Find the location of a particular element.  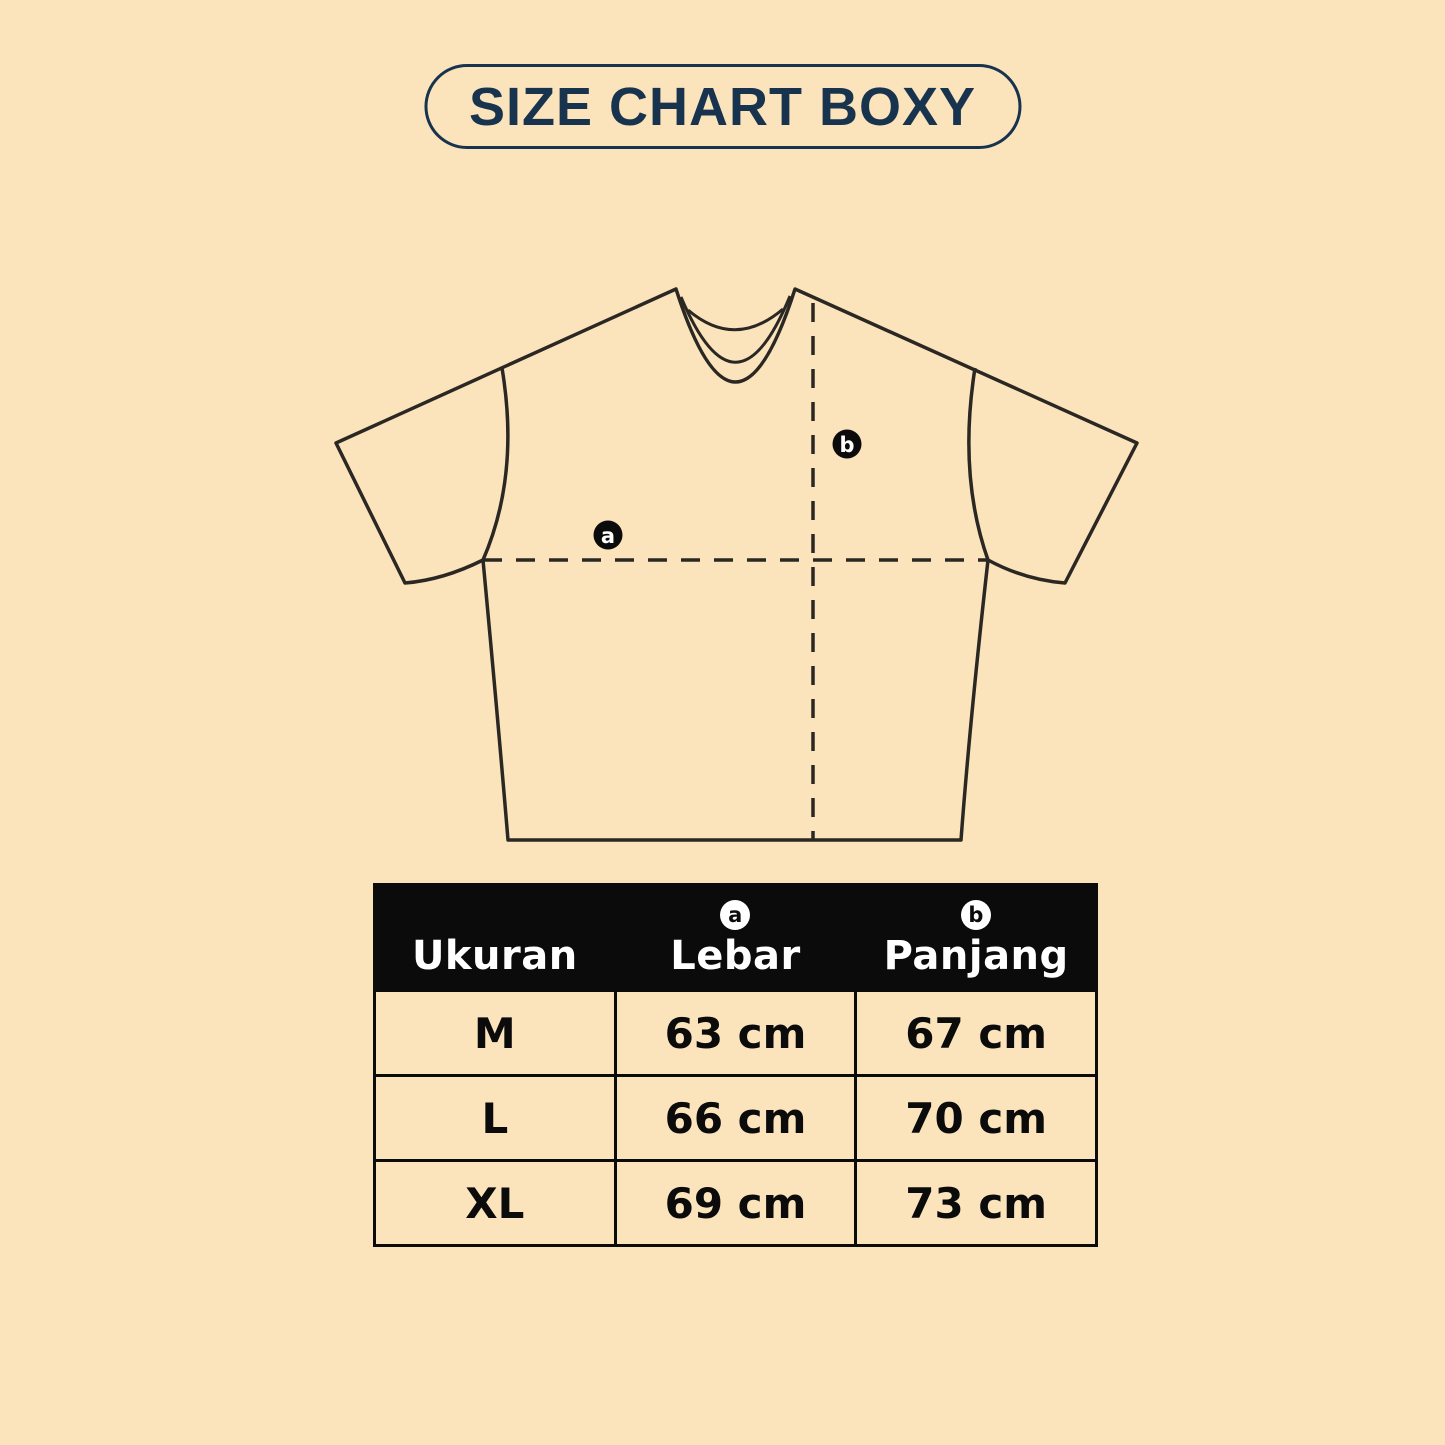

size-table-header-row: Ukuran a Lebar b Panjang is located at coordinates (735, 937).